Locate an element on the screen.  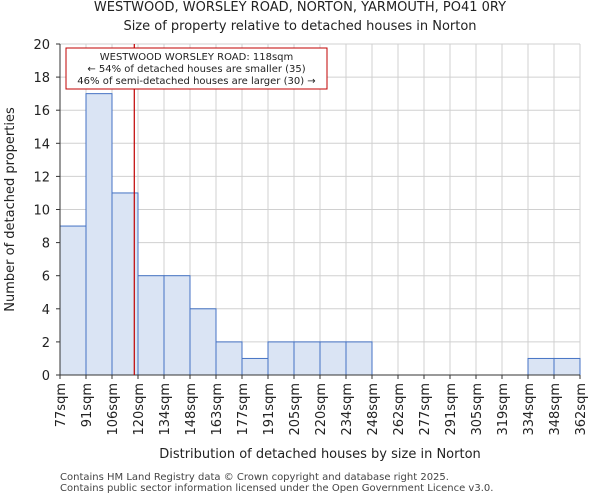
x-tick-label: 91sqm is located at coordinates (87, 405).